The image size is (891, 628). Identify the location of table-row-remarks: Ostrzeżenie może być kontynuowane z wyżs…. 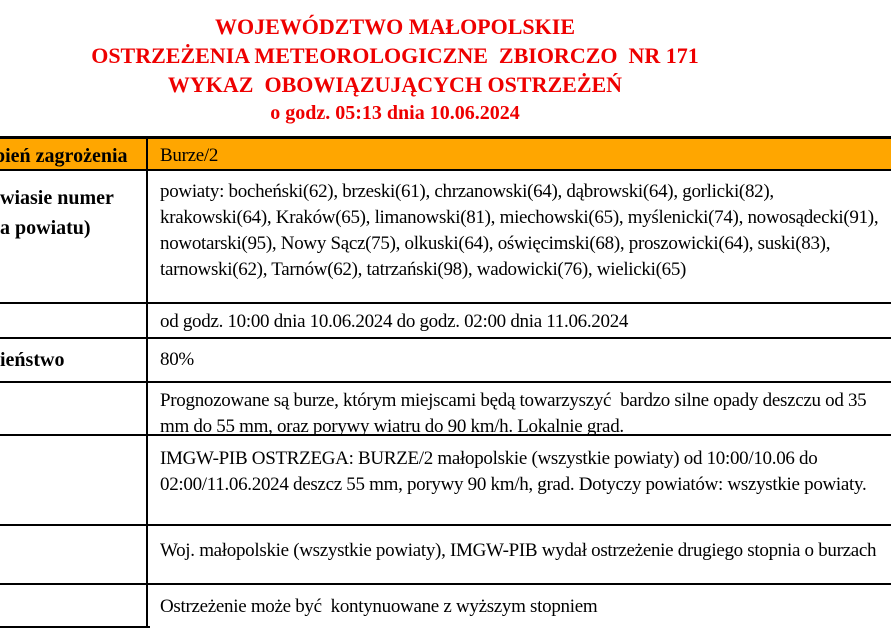
(445, 605).